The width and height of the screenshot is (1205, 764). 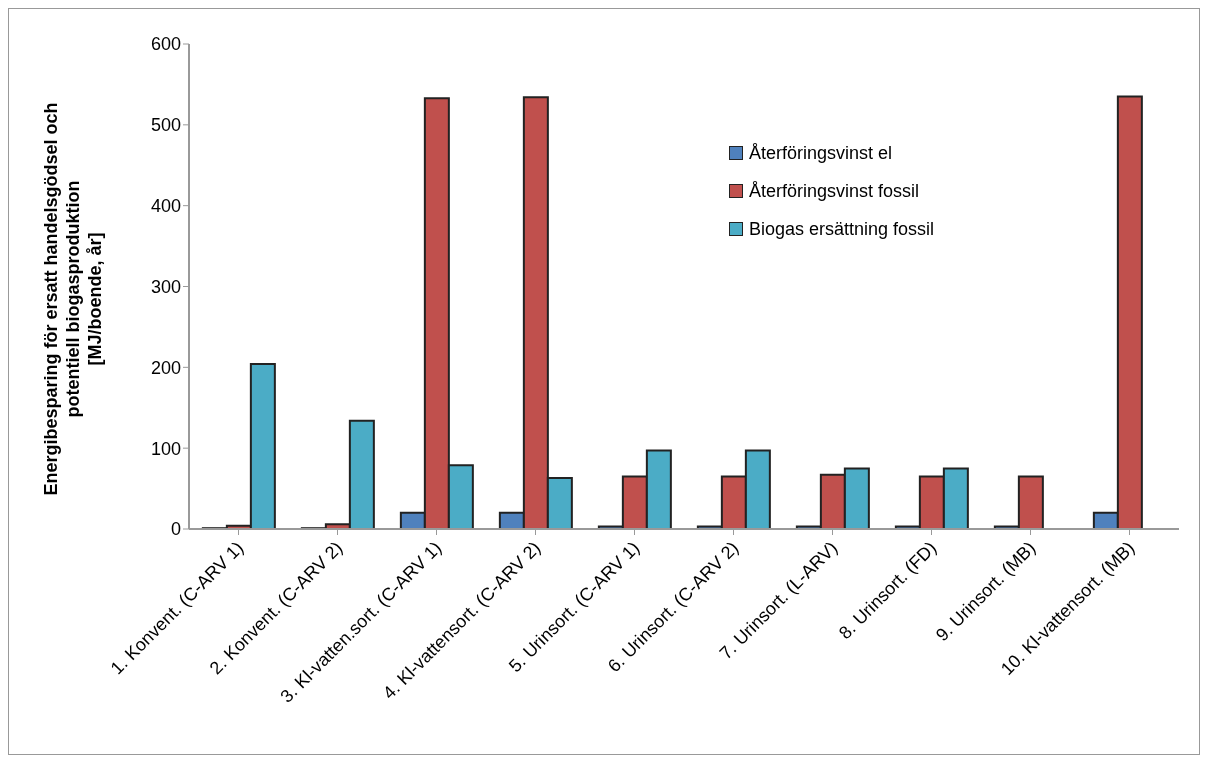 I want to click on y-tick-label: 300, so click(x=165, y=286).